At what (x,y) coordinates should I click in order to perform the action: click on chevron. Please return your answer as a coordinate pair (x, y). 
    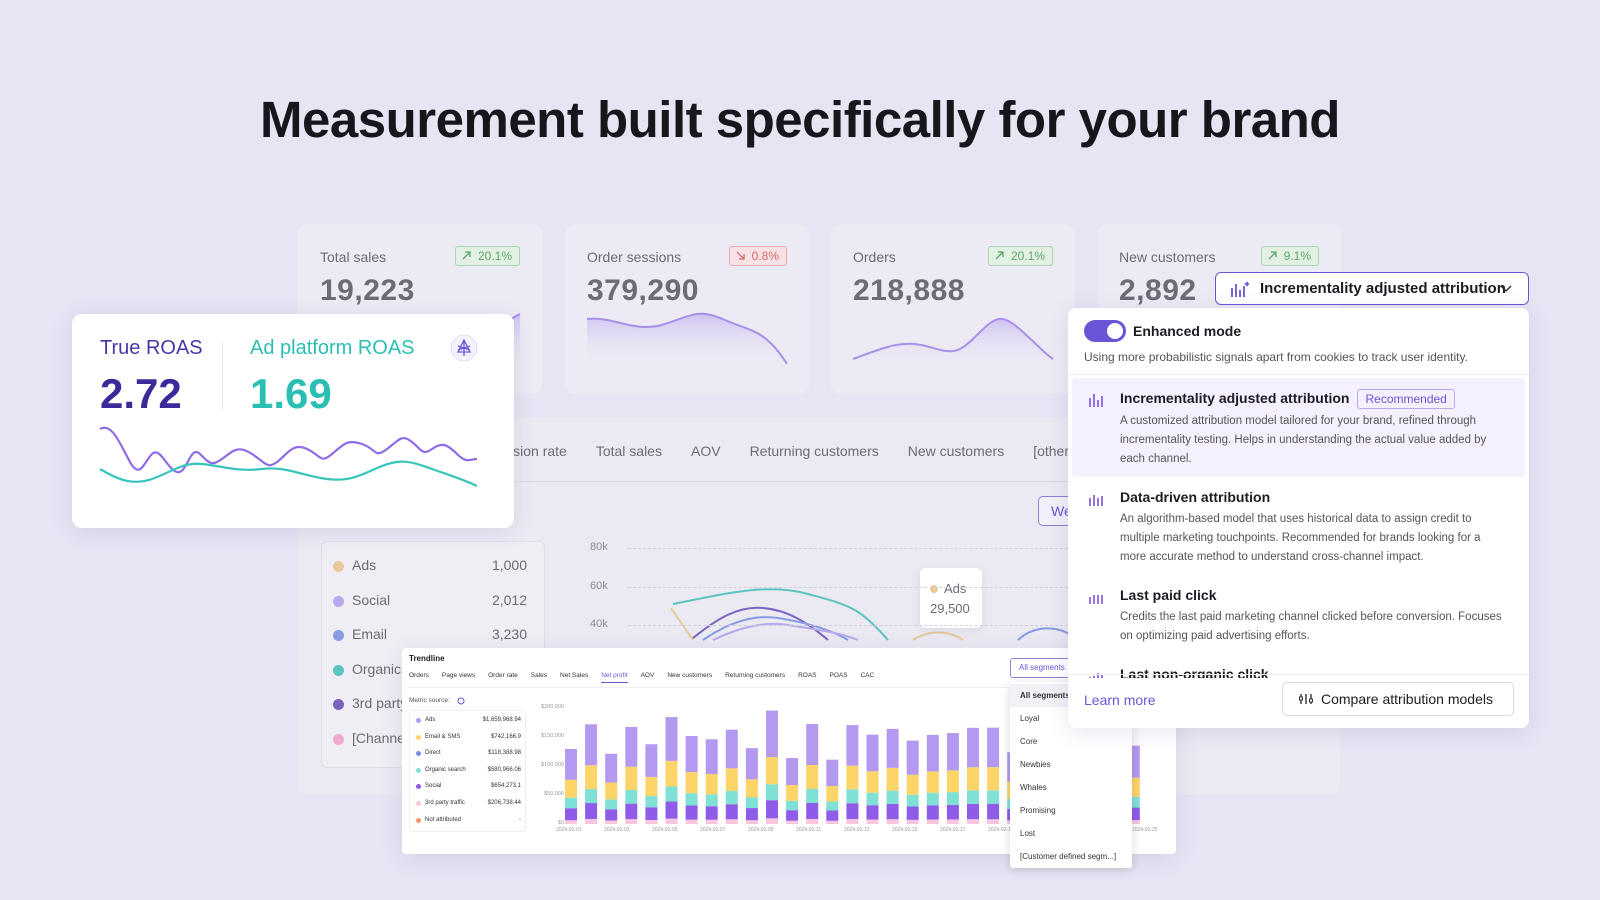
    Looking at the image, I should click on (1506, 289).